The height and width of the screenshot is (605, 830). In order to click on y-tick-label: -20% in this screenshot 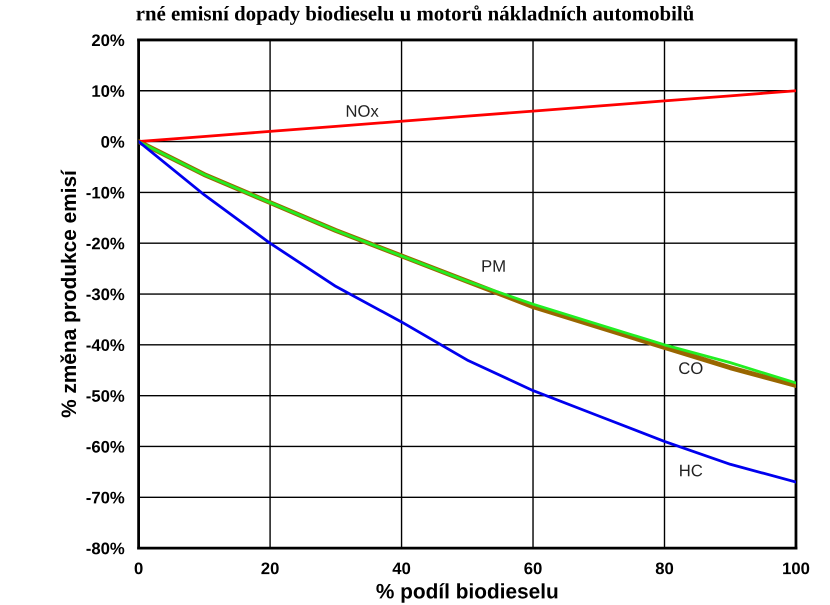, I will do `click(105, 244)`.